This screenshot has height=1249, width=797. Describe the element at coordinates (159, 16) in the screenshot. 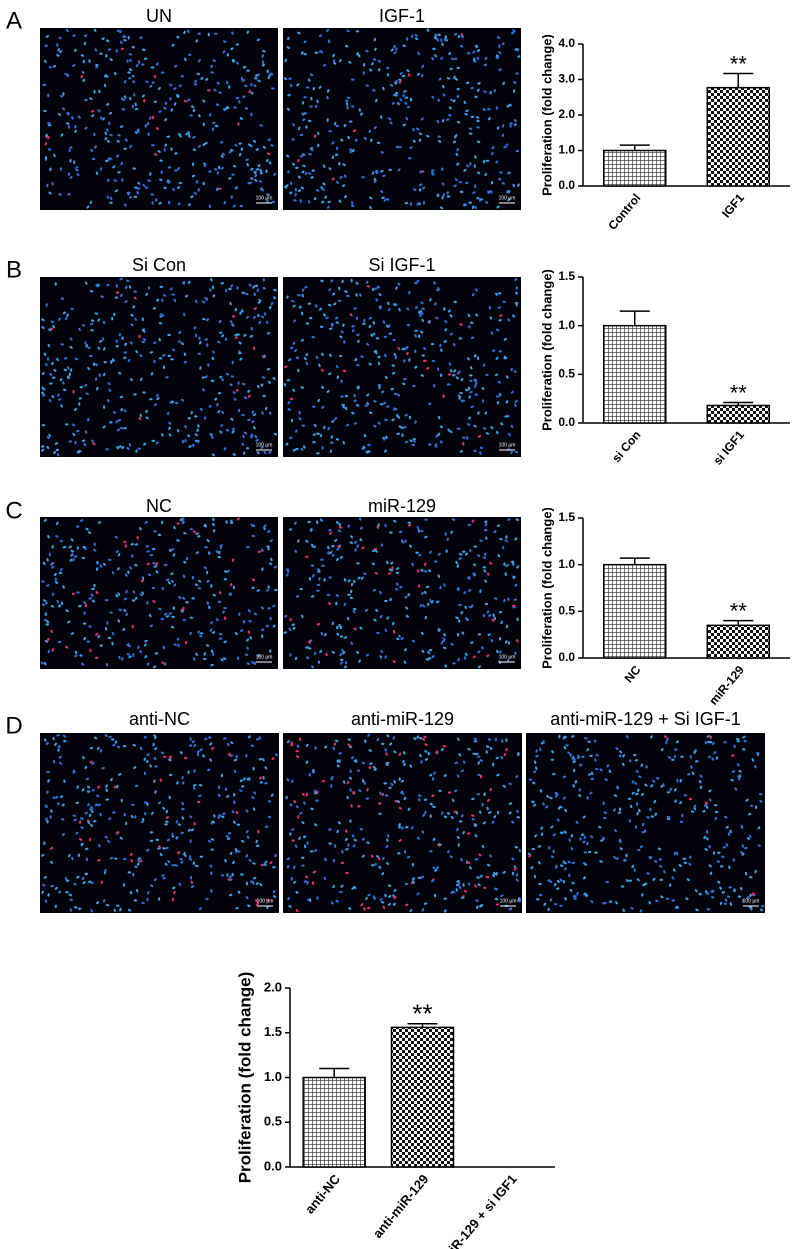

I see `image-title: UN` at that location.